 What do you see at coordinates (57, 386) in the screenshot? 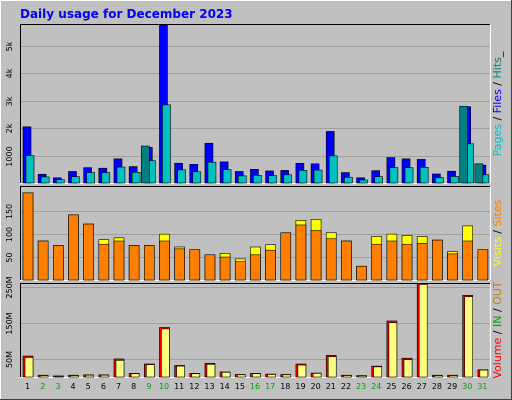
I see `day-label: 3` at bounding box center [57, 386].